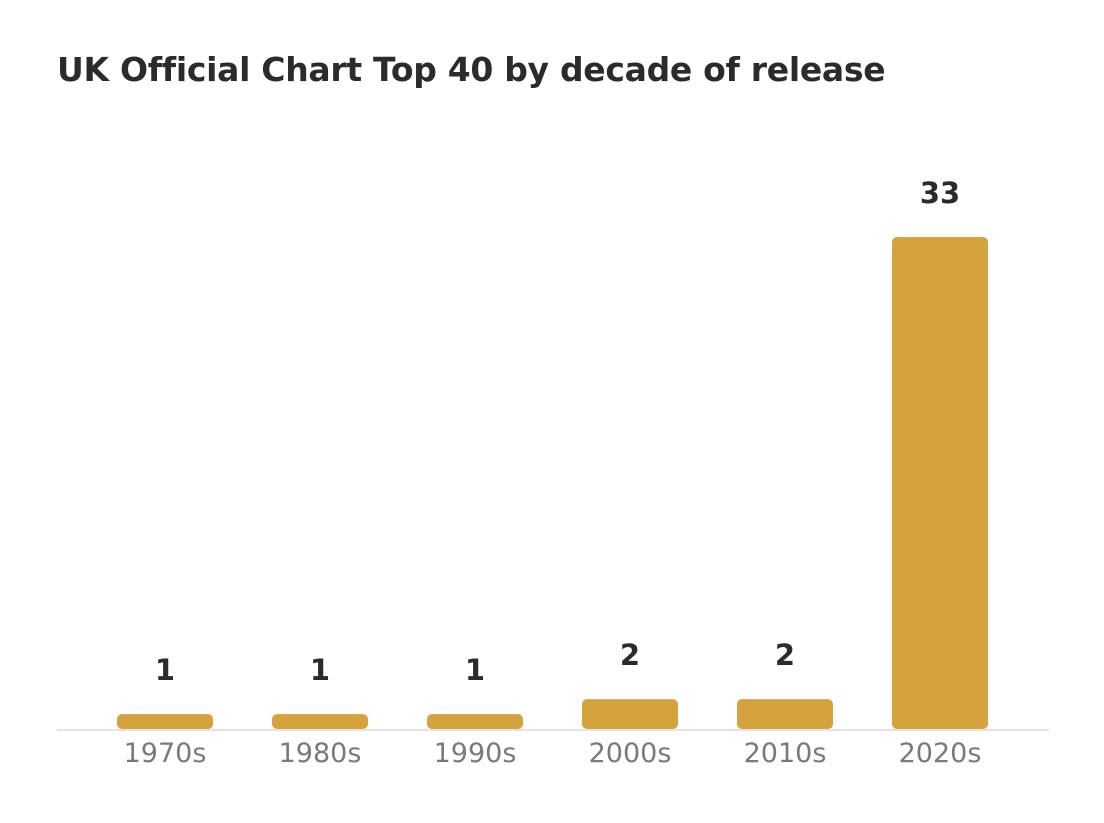  What do you see at coordinates (475, 753) in the screenshot?
I see `x-tick-label-1990s: 1990s` at bounding box center [475, 753].